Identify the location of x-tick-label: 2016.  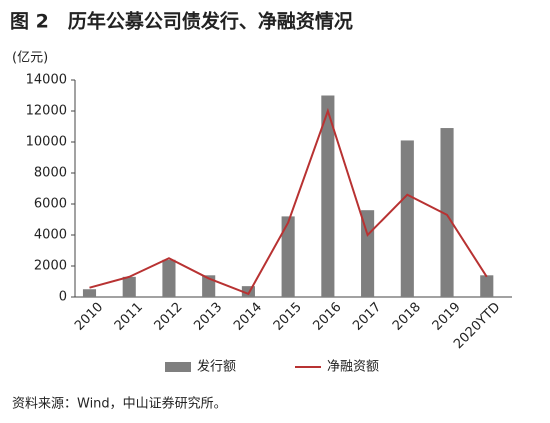
(328, 317).